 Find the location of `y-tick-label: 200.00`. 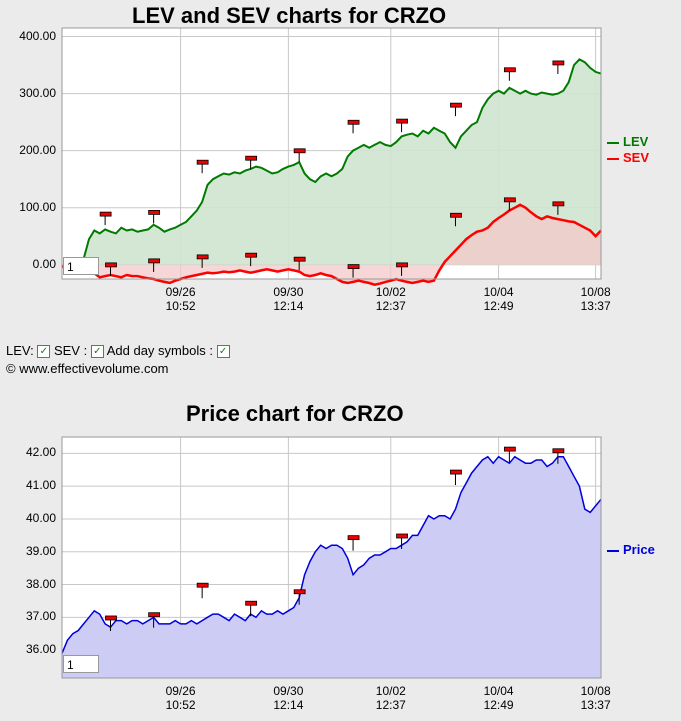

y-tick-label: 200.00 is located at coordinates (37, 149).